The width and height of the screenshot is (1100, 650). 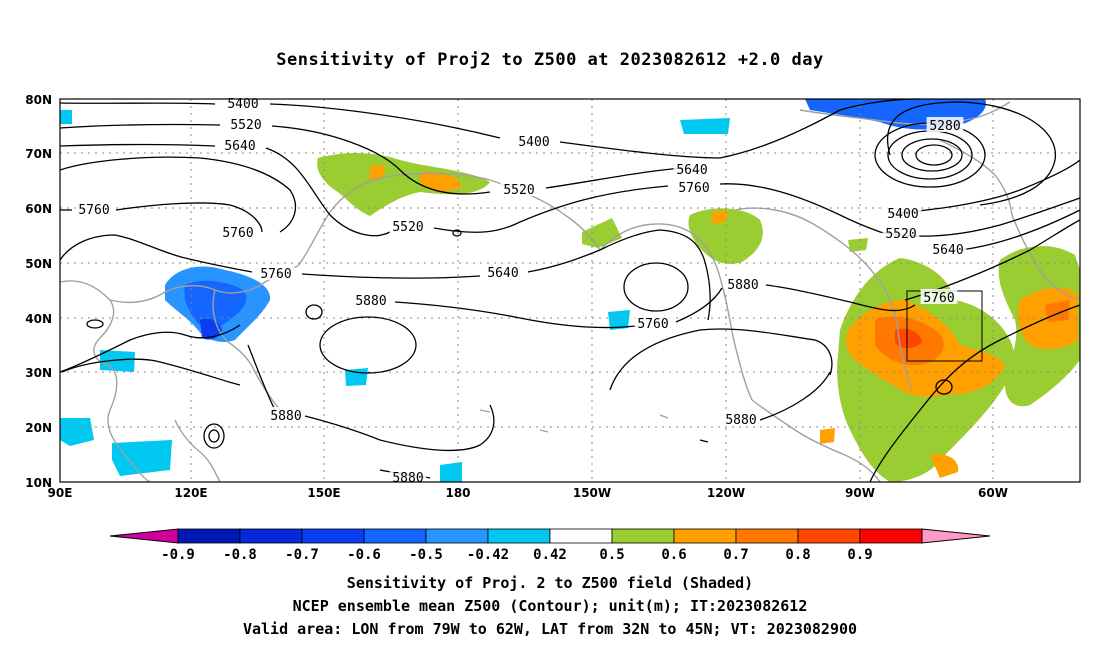 What do you see at coordinates (426, 555) in the screenshot?
I see `colorbar-label: -0.5` at bounding box center [426, 555].